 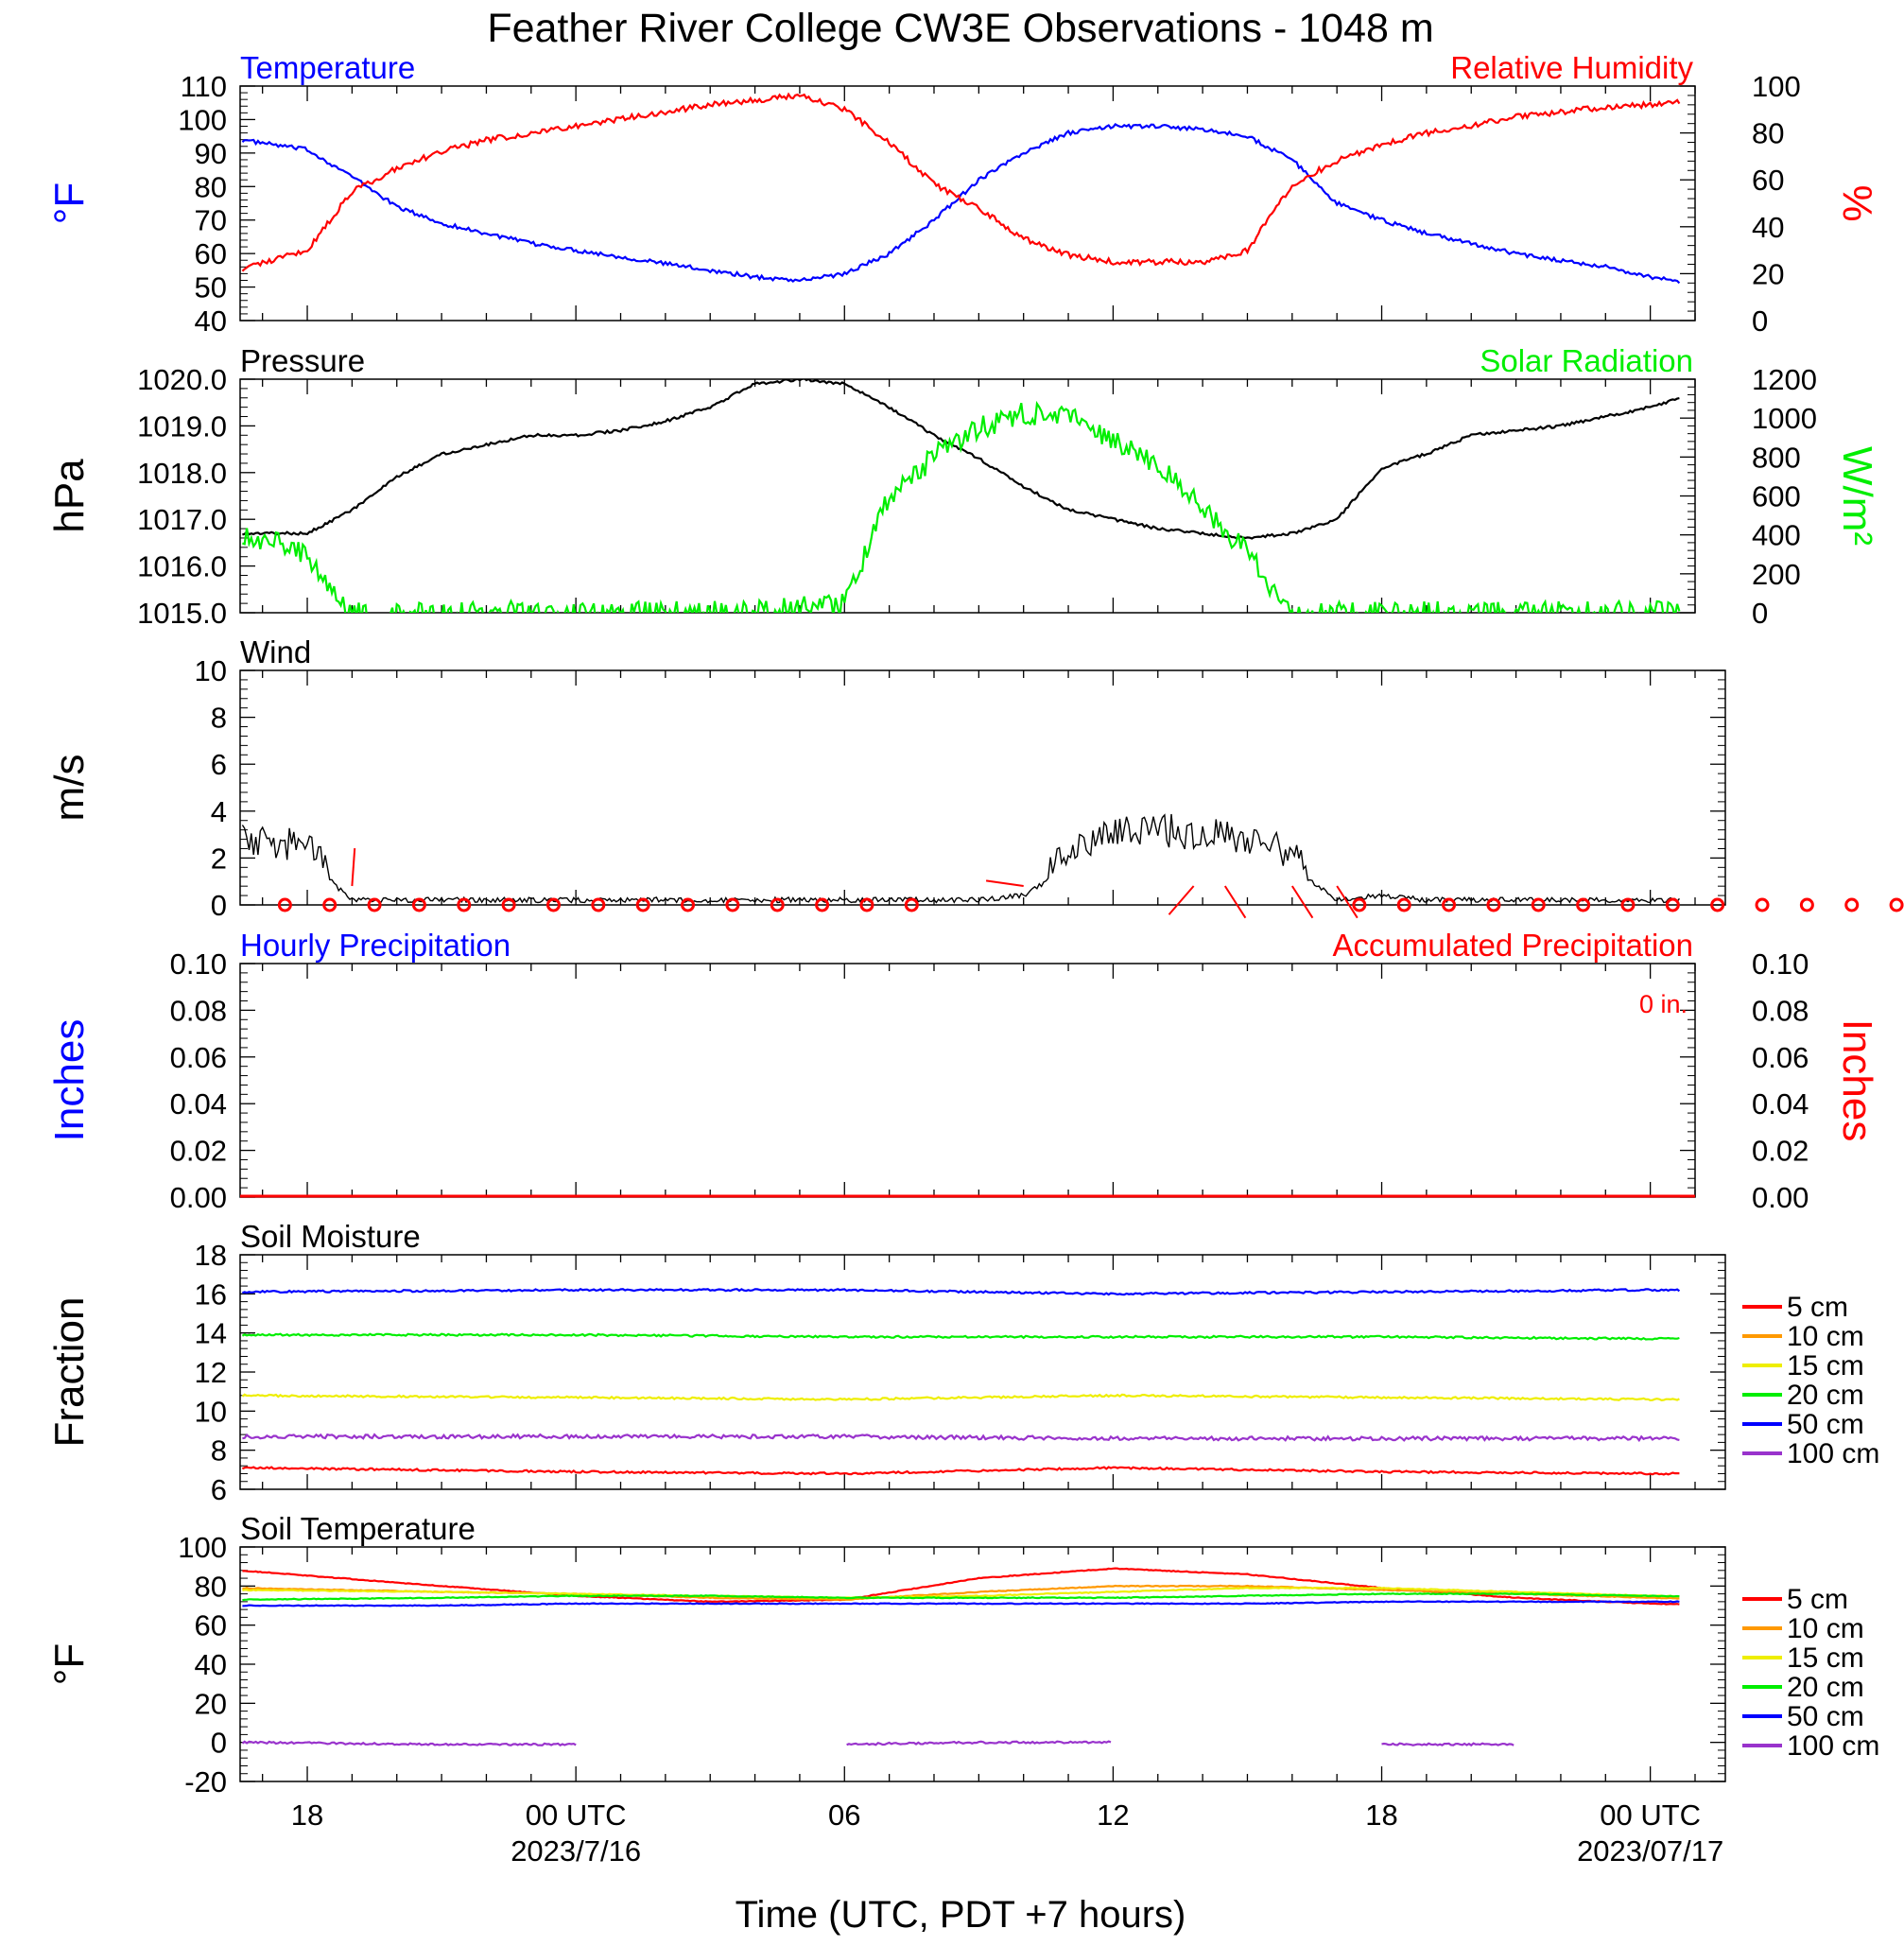 I want to click on y-axis-title-right: %, so click(x=1857, y=203).